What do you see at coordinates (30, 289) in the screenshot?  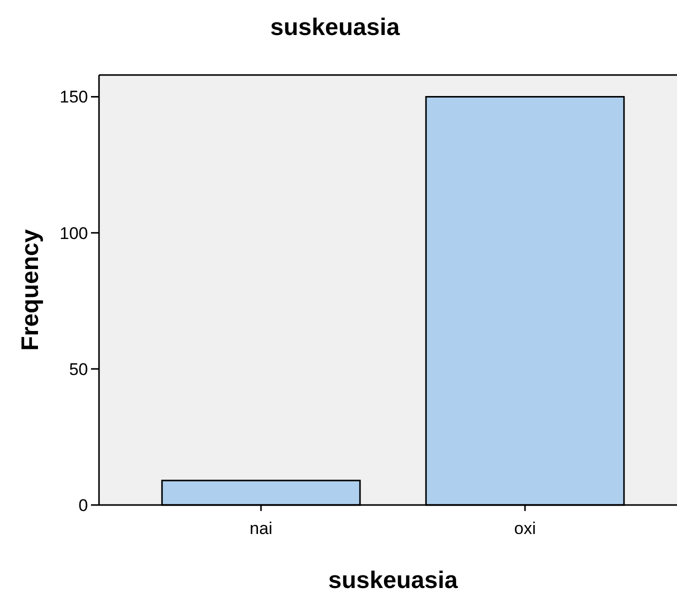 I see `y-axis-title: Frequency` at bounding box center [30, 289].